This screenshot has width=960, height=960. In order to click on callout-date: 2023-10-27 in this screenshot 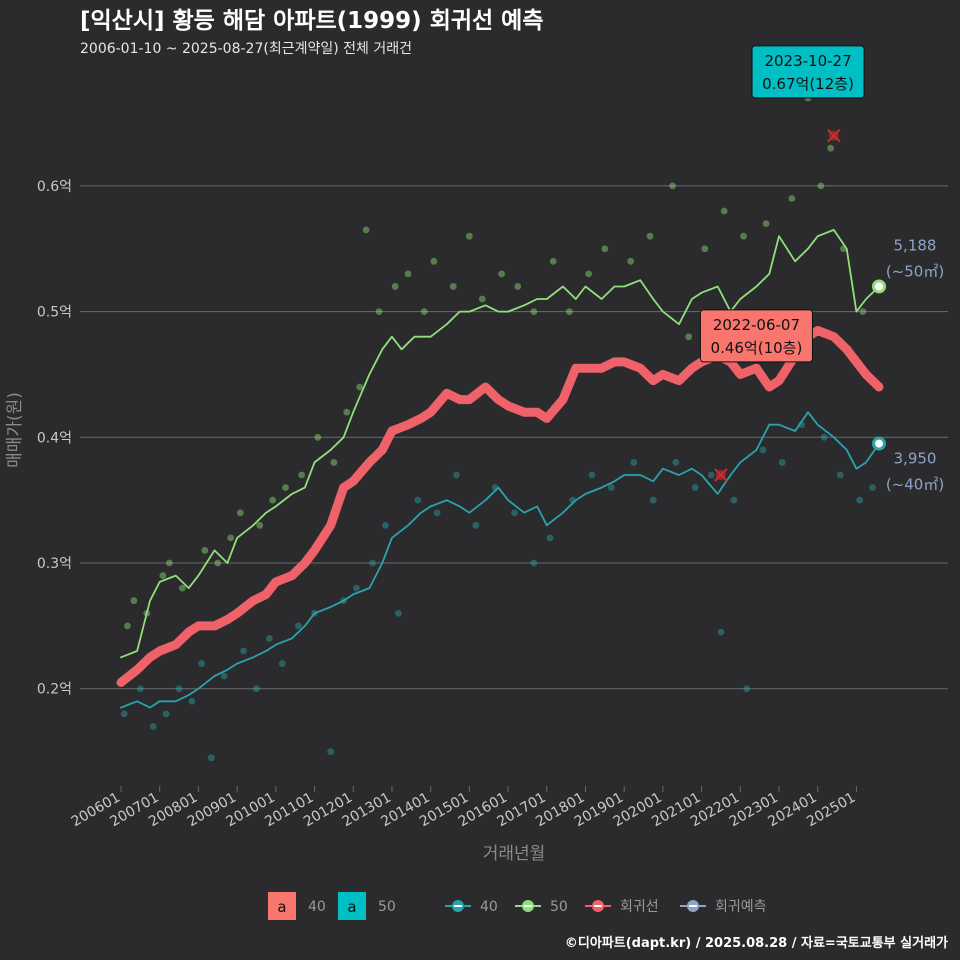, I will do `click(807, 61)`.